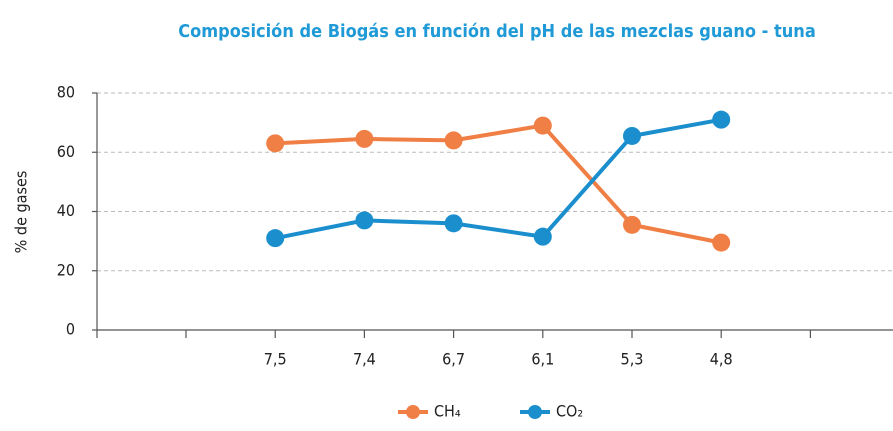 This screenshot has height=431, width=893. What do you see at coordinates (721, 359) in the screenshot?
I see `x-tick-label: 4,8` at bounding box center [721, 359].